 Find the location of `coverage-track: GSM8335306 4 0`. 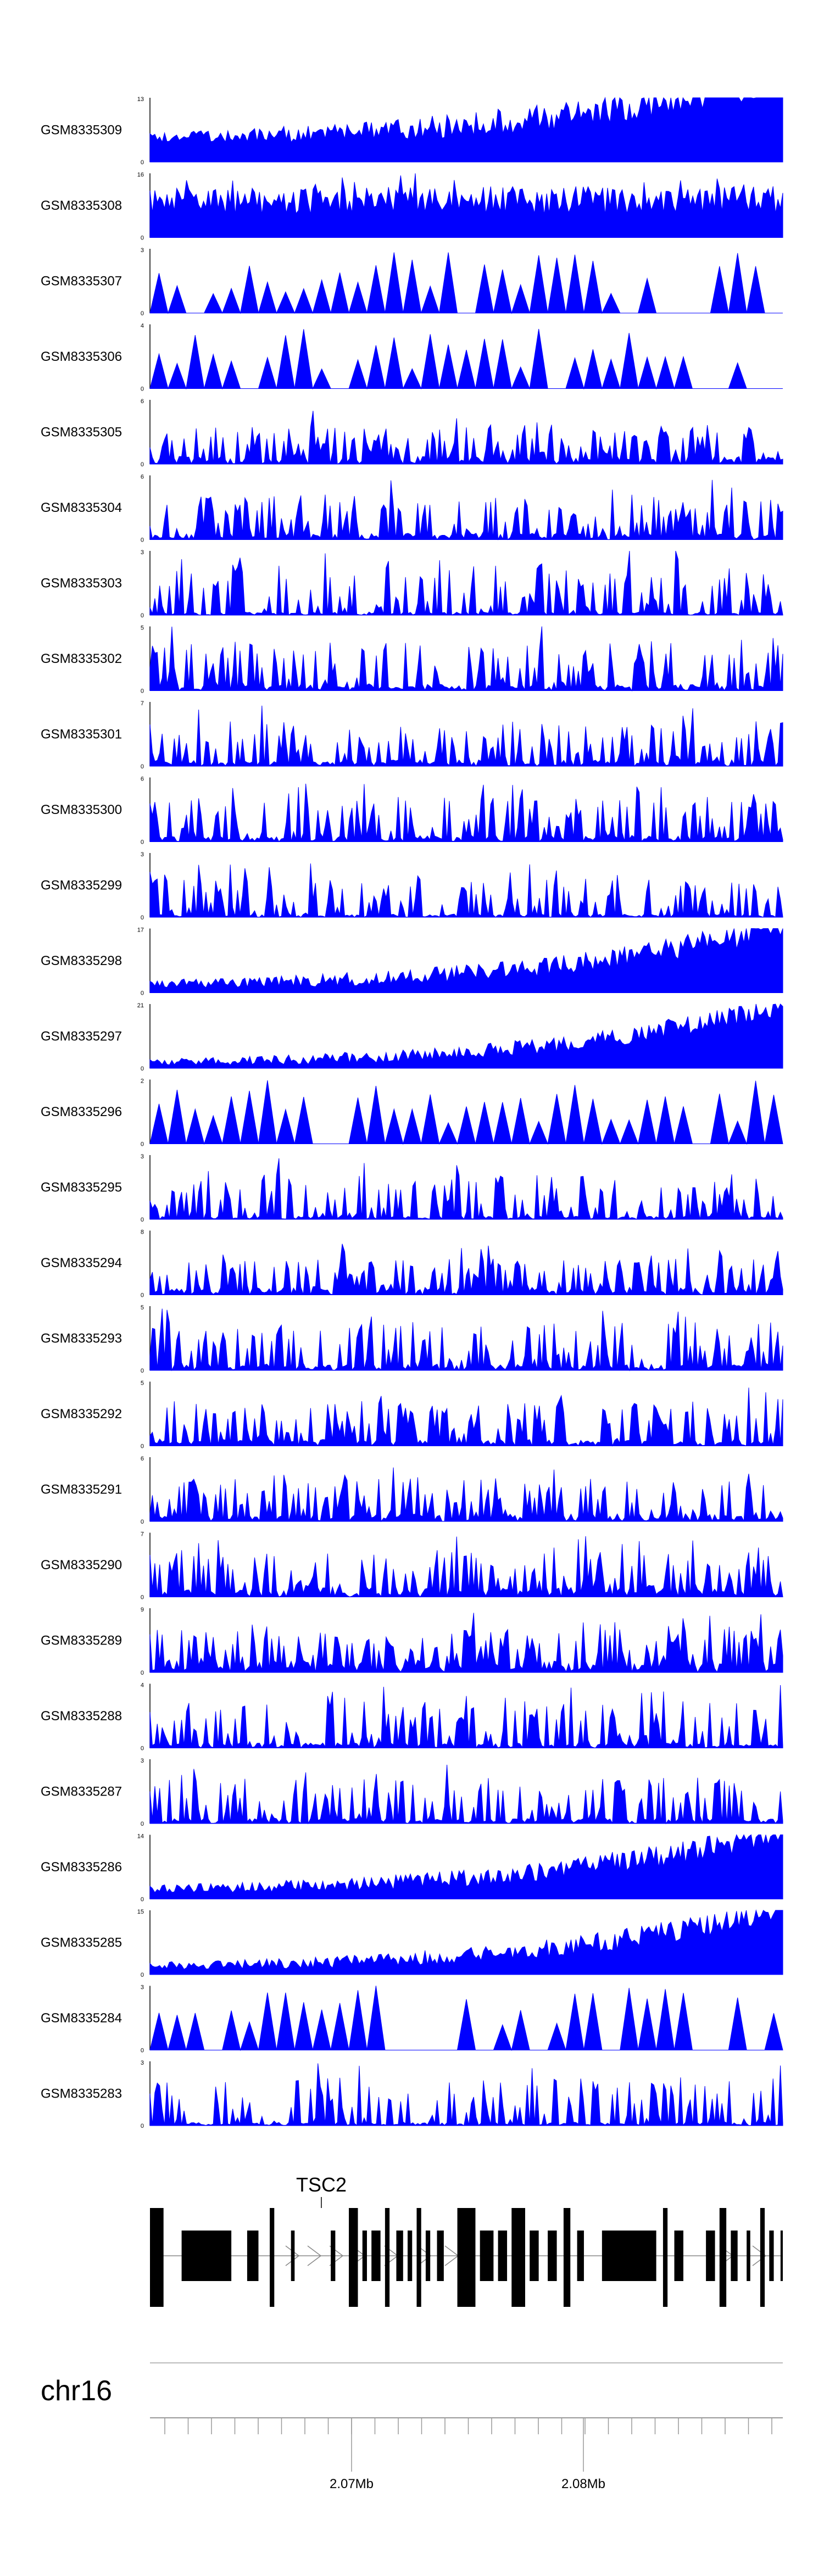

coverage-track: GSM8335306 4 0 is located at coordinates (412, 358).